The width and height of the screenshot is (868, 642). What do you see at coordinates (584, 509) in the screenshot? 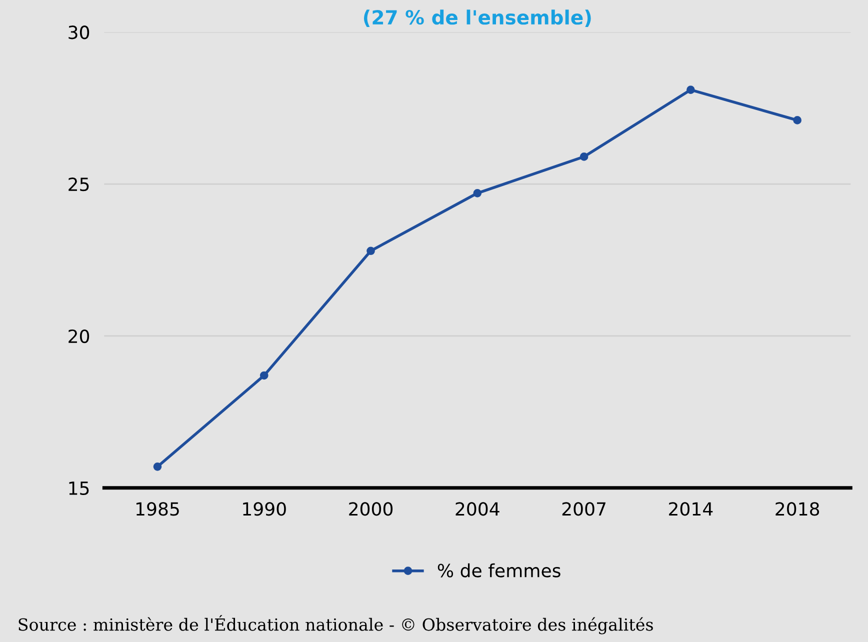
I see `x-tick-label: 2007` at bounding box center [584, 509].